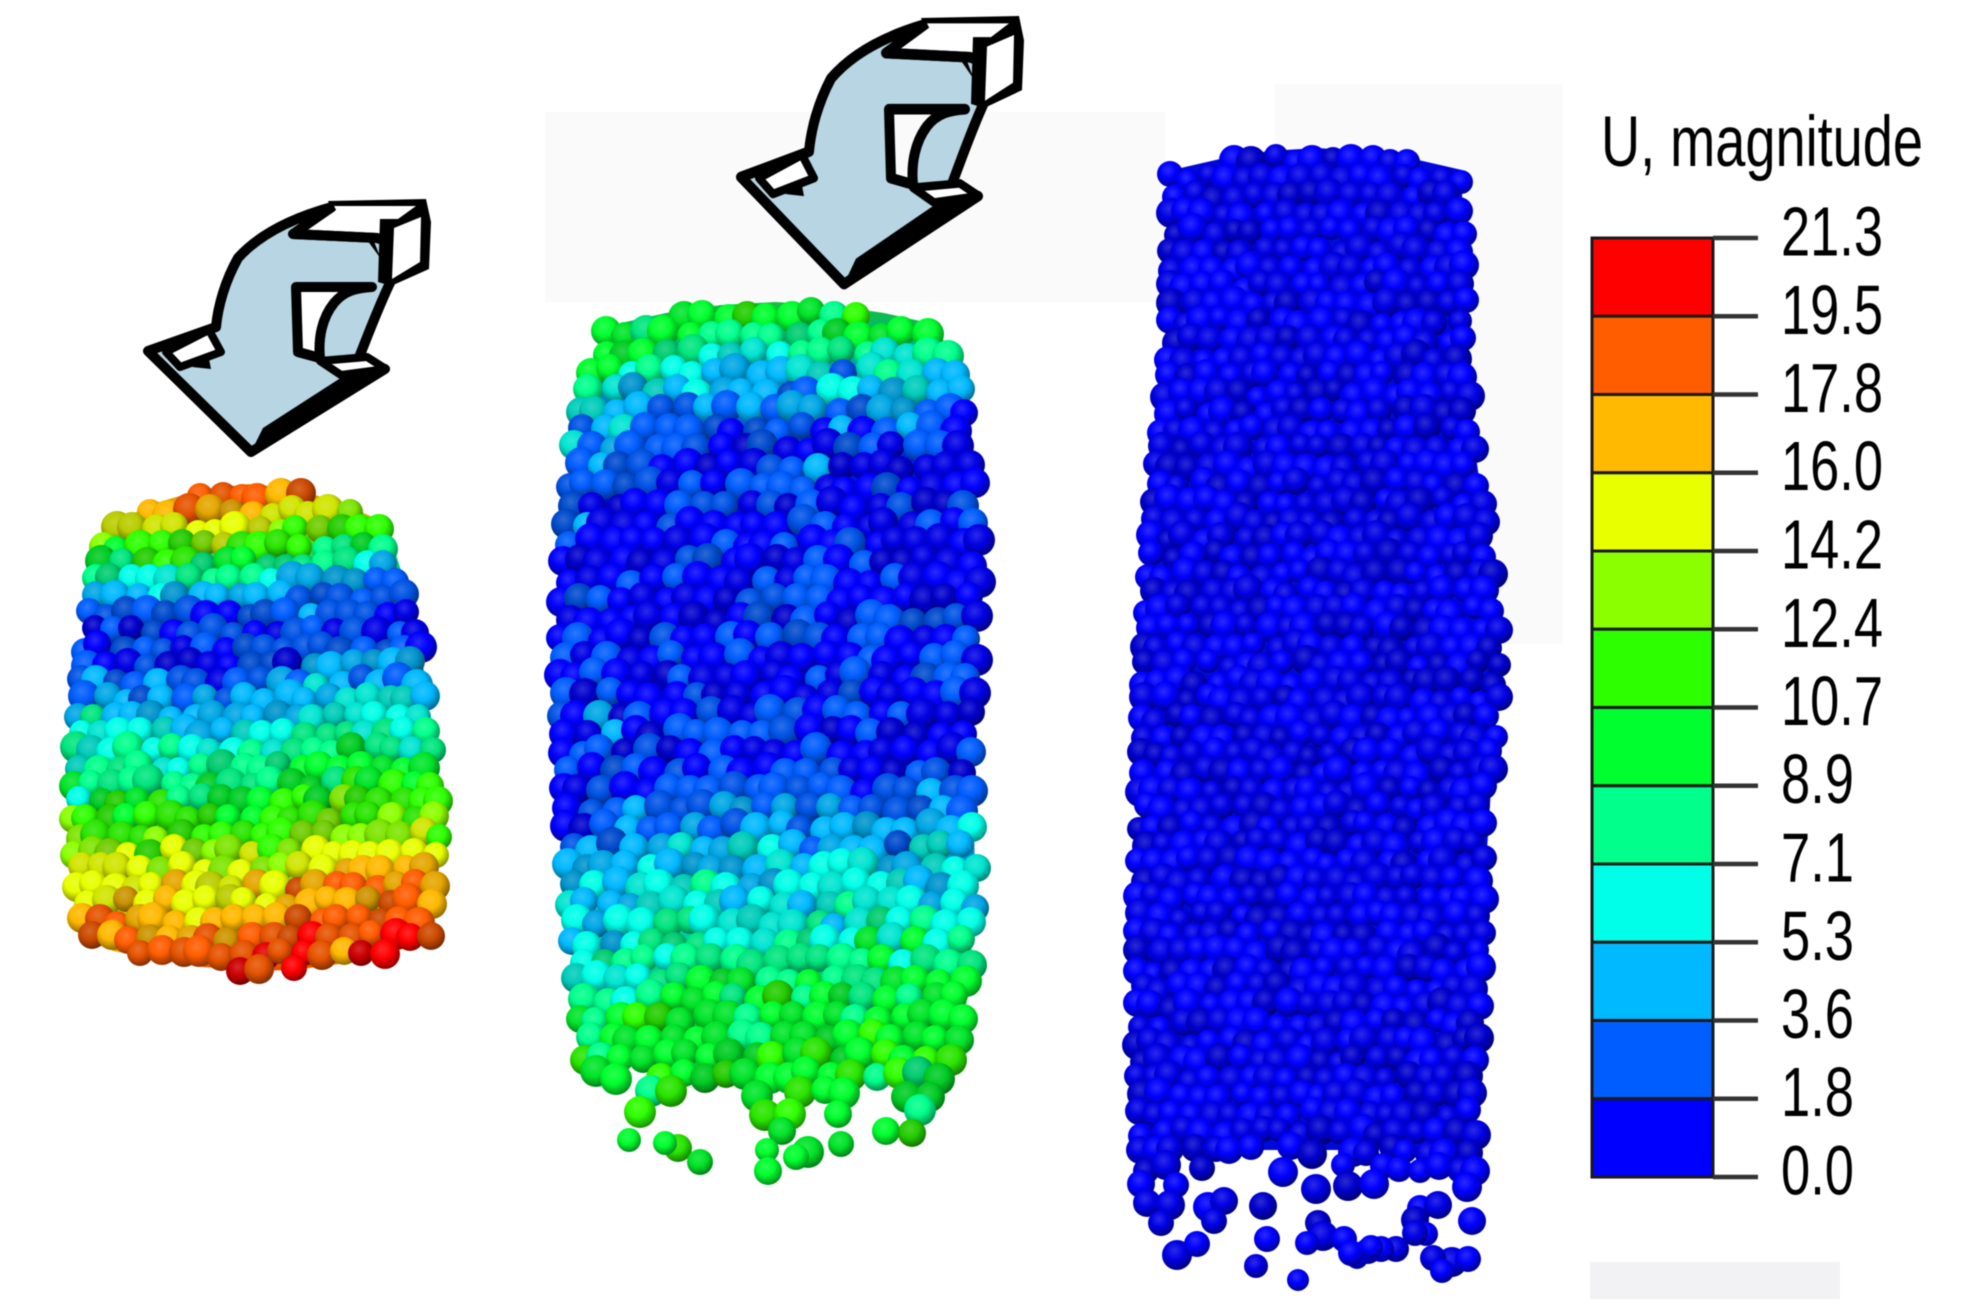 This screenshot has width=1984, height=1304. Describe the element at coordinates (1832, 701) in the screenshot. I see `svg-text: 10.7` at that location.